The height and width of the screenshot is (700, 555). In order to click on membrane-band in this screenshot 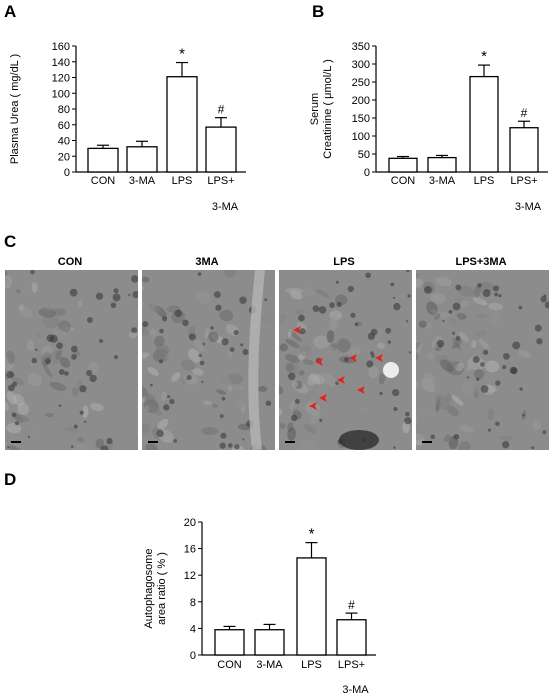, I will do `click(256, 360)`.